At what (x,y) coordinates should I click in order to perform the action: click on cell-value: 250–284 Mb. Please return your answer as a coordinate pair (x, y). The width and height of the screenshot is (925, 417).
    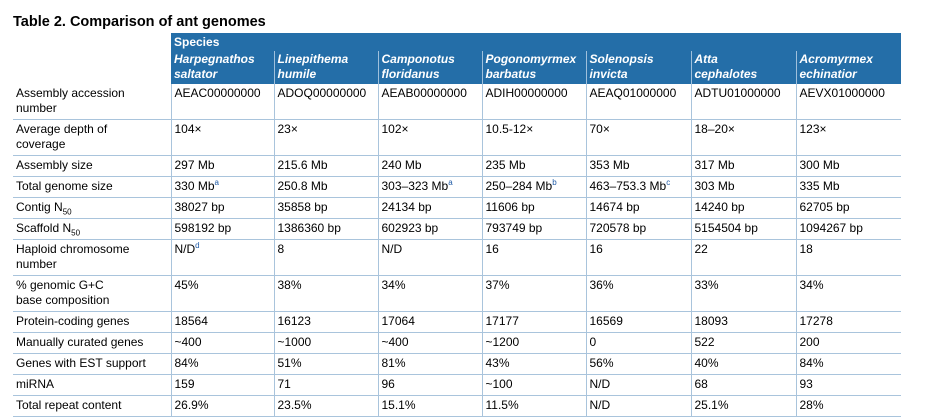
    Looking at the image, I should click on (519, 186).